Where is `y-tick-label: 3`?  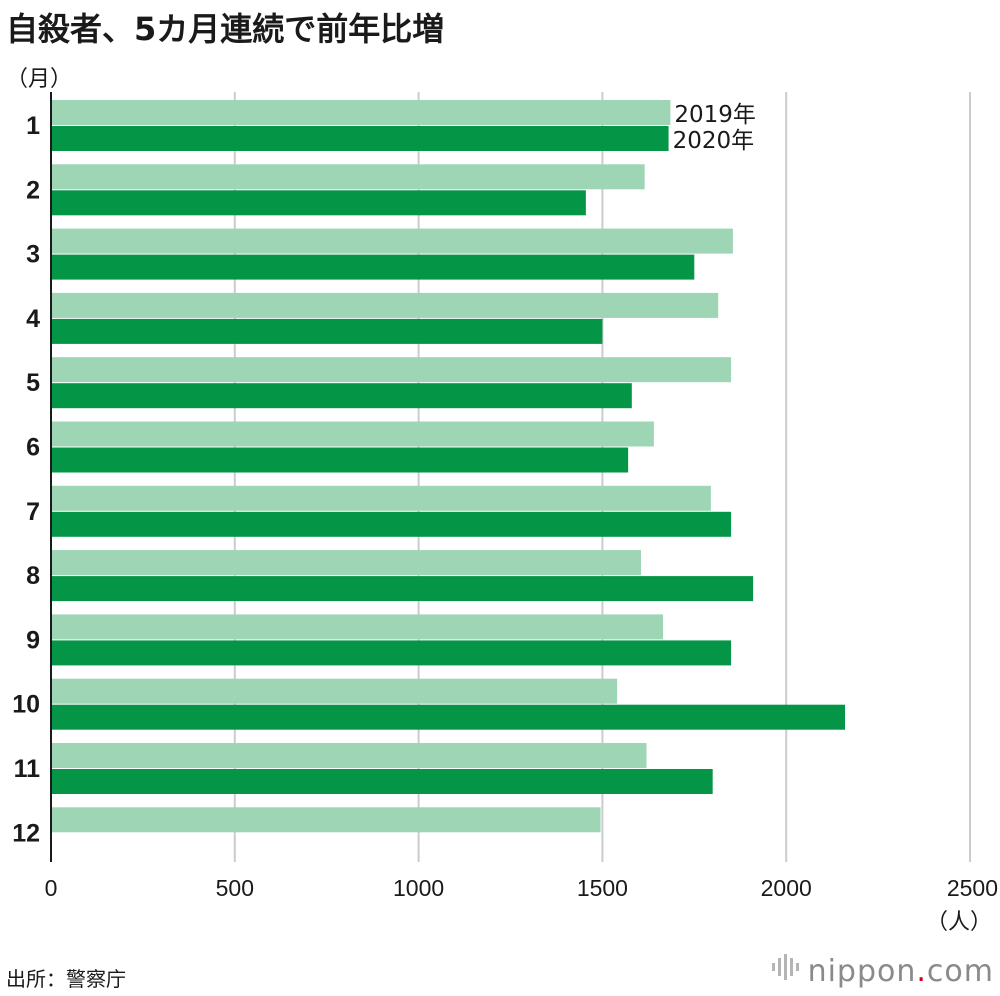 y-tick-label: 3 is located at coordinates (33, 255).